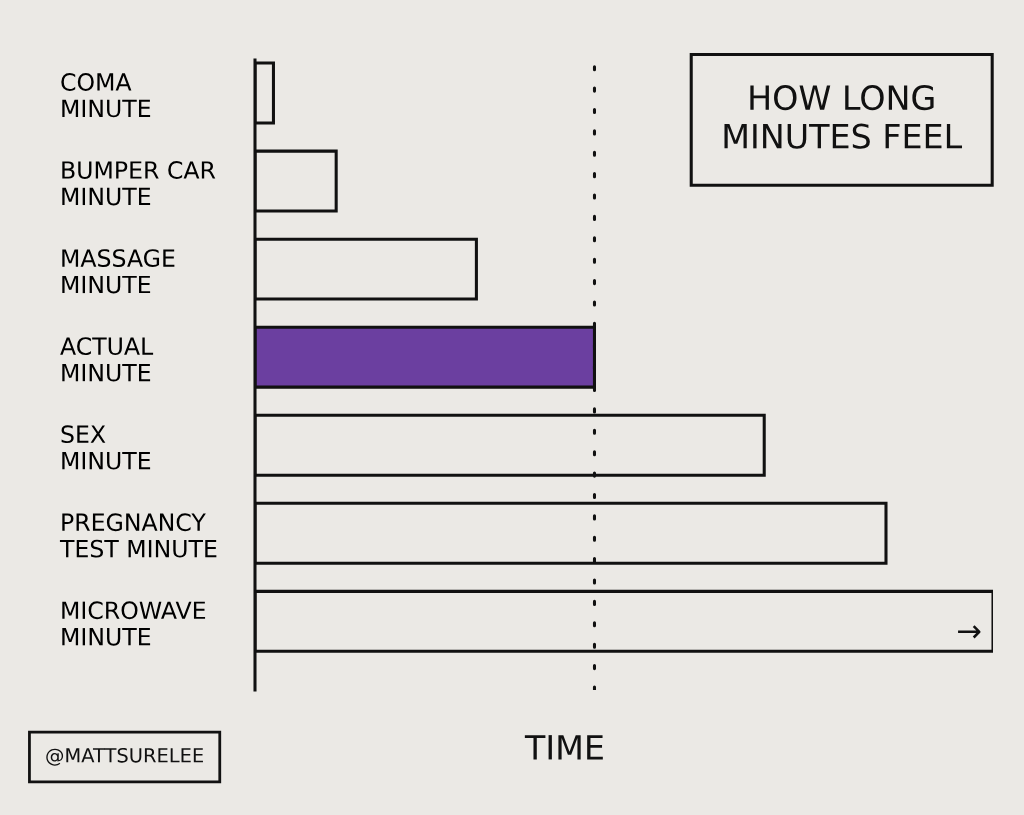 The height and width of the screenshot is (815, 1024). What do you see at coordinates (138, 535) in the screenshot?
I see `y-tick-label: PREGNANCY TEST MINUTE` at bounding box center [138, 535].